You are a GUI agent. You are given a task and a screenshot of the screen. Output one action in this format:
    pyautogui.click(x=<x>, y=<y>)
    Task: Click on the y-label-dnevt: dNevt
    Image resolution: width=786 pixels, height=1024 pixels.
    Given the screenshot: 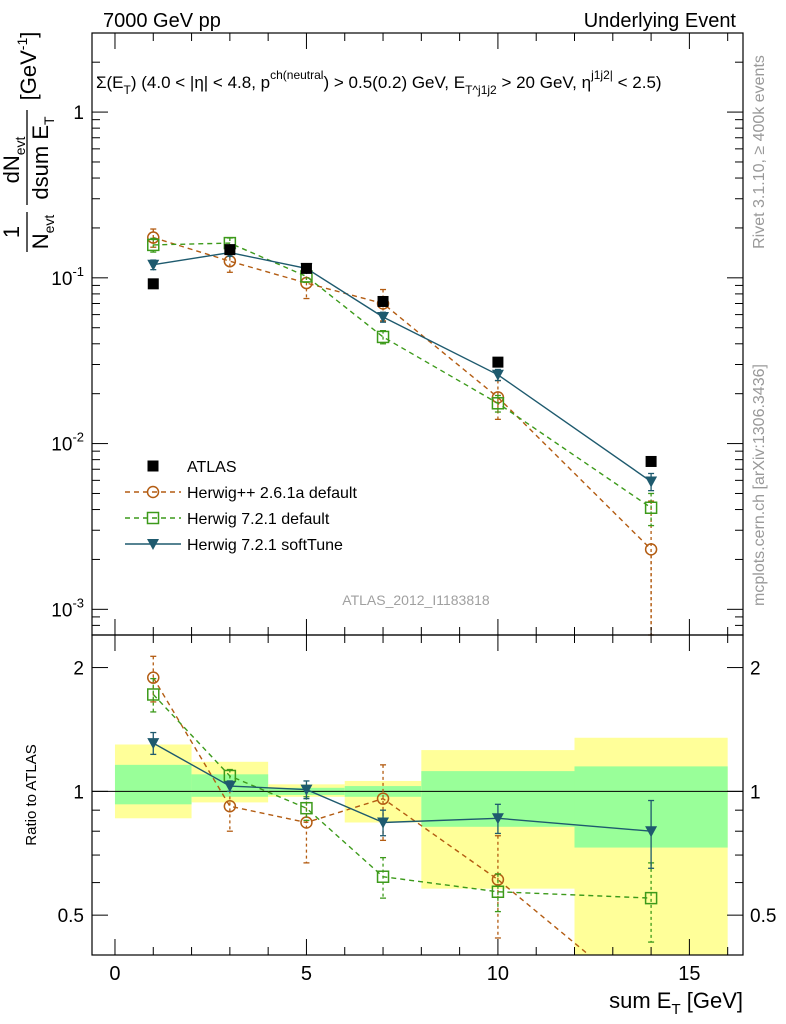 What is the action you would take?
    pyautogui.click(x=14, y=159)
    